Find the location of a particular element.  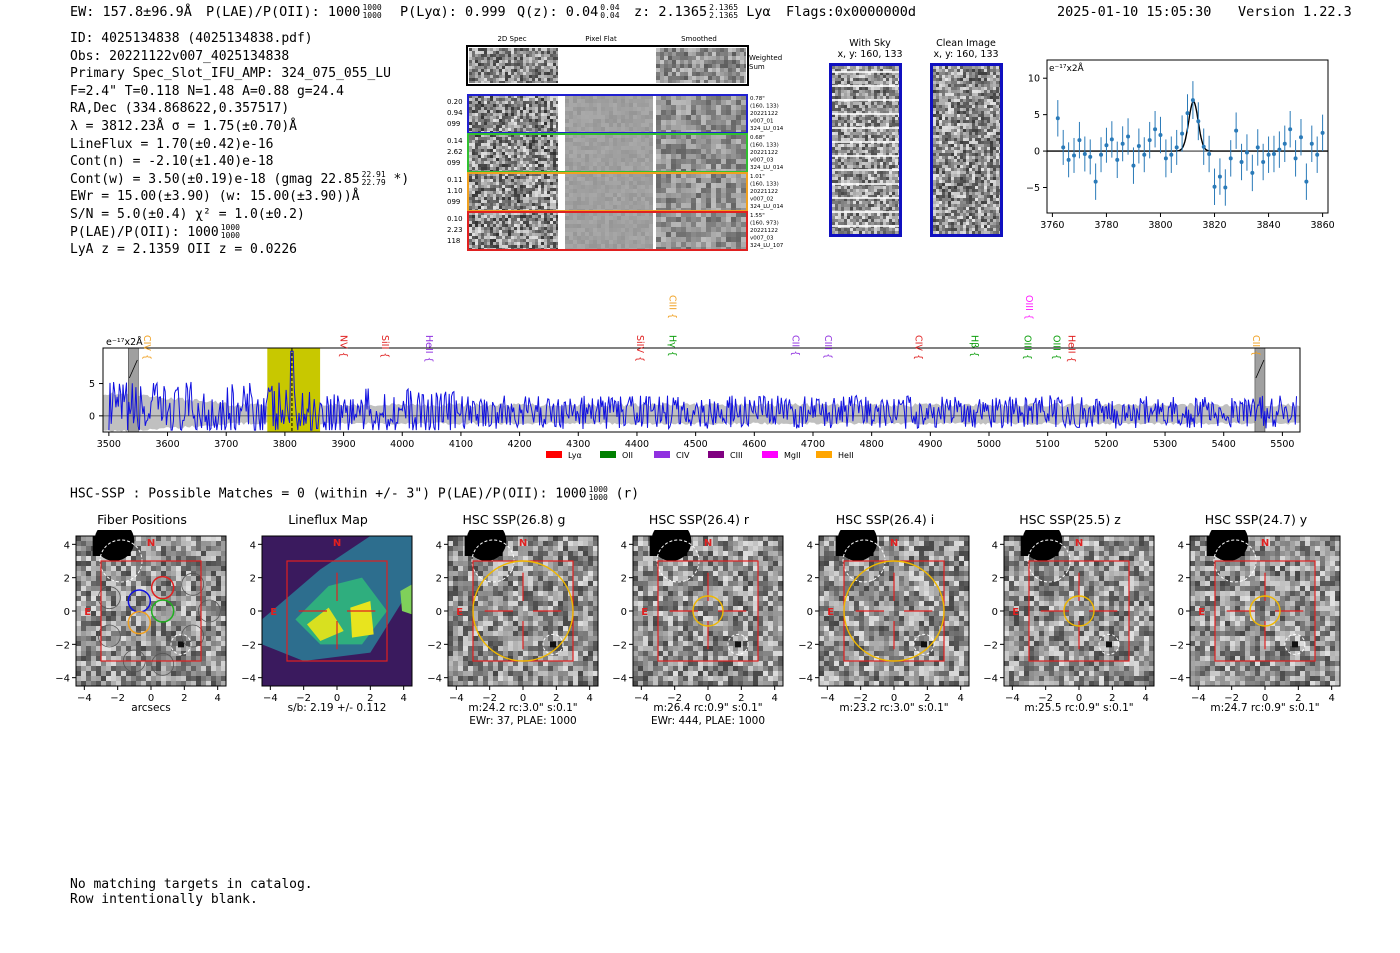

cutout-left-label: 0.14 is located at coordinates (455, 141).